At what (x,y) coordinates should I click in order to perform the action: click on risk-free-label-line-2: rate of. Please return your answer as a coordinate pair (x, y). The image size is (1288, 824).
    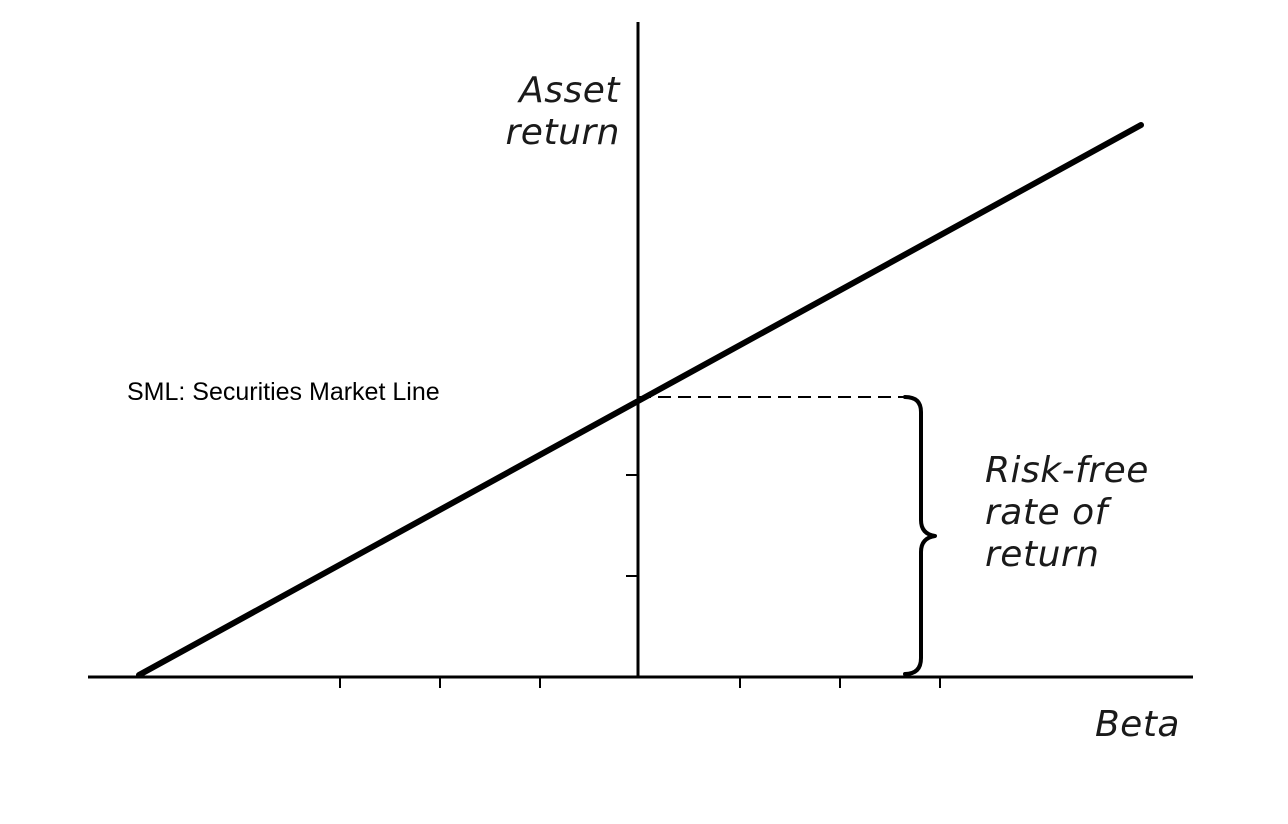
    Looking at the image, I should click on (1046, 512).